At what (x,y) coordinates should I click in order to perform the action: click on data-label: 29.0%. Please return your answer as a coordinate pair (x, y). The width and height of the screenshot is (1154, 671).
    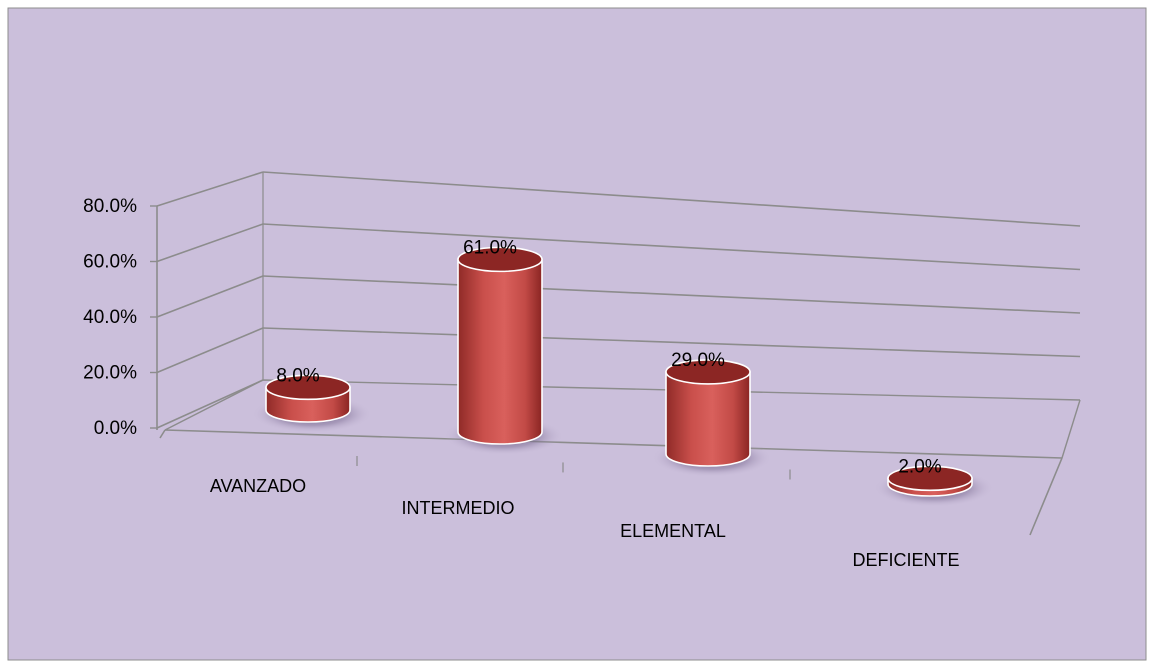
    Looking at the image, I should click on (698, 360).